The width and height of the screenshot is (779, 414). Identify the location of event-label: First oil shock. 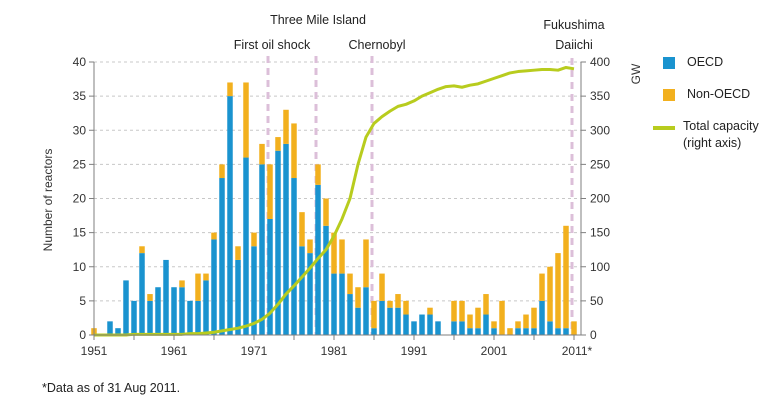
(272, 45).